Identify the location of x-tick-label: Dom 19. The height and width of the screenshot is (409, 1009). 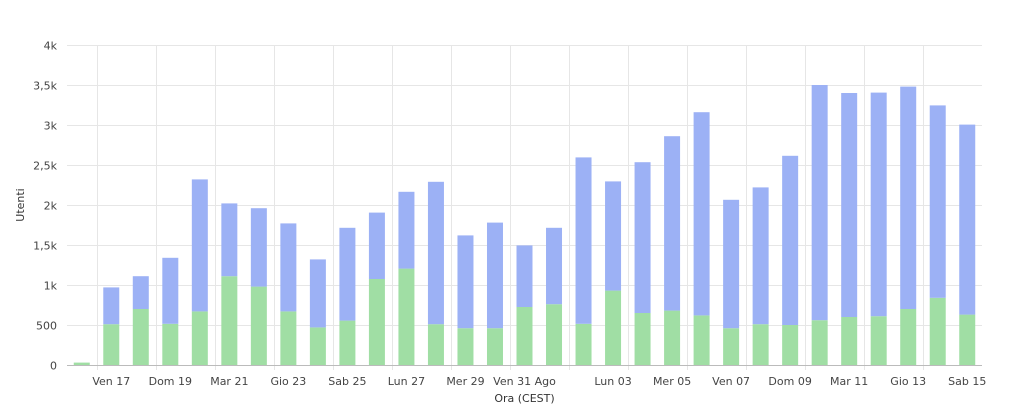
(170, 381).